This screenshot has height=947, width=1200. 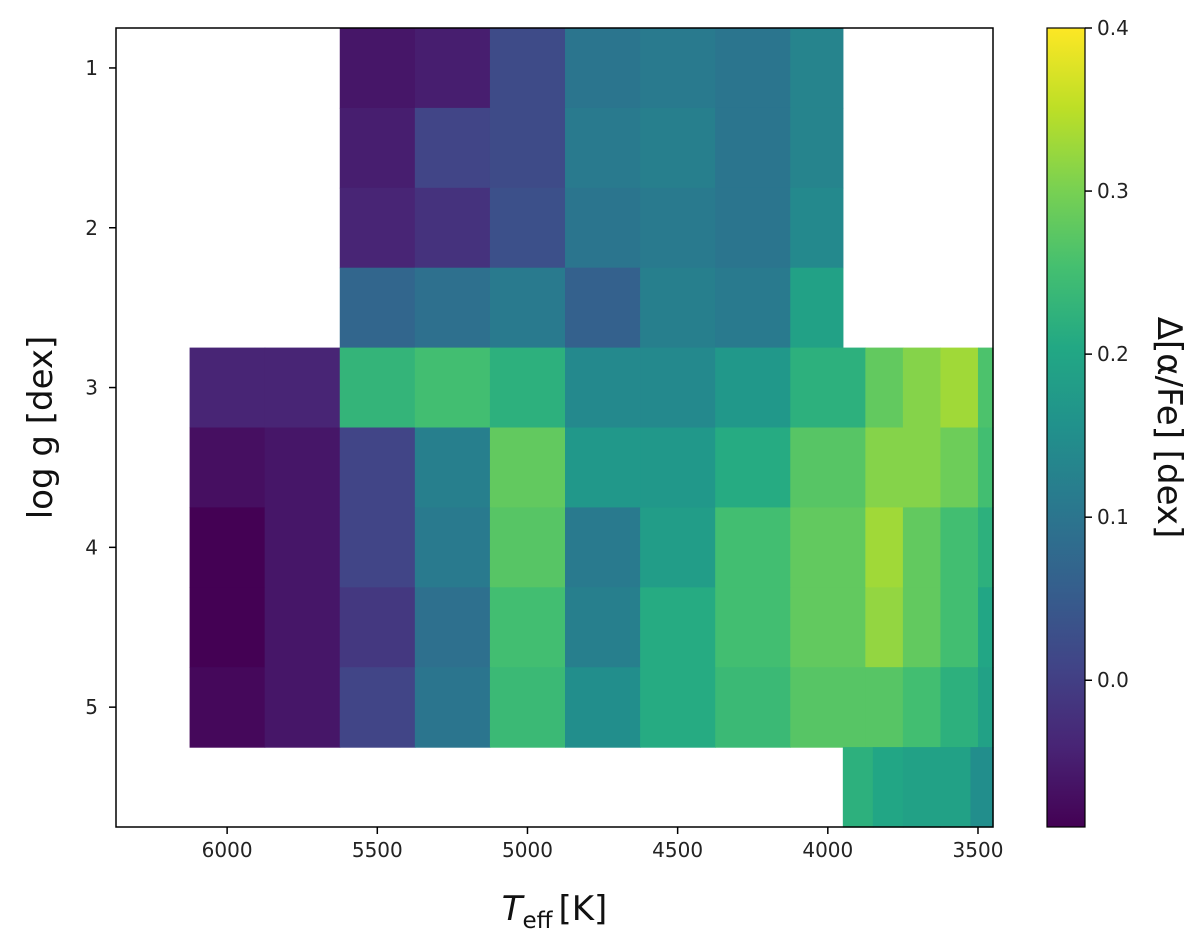 I want to click on colorbar, so click(x=1066, y=427).